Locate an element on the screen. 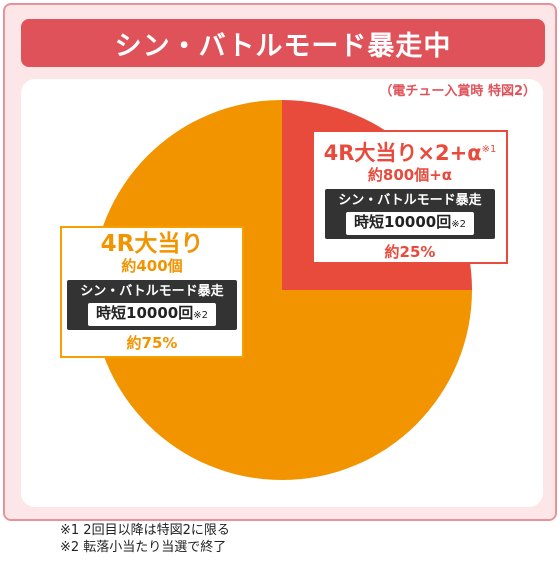 This screenshot has height=562, width=560. mode-name-orange: シン・バトルモード暴走 is located at coordinates (152, 291).